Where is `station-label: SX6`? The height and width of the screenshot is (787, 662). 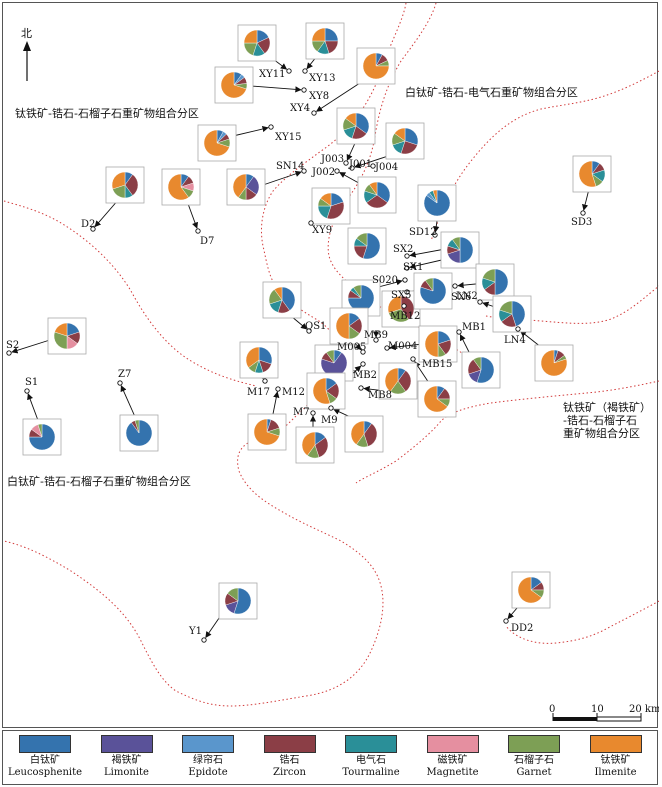
station-label: SX6 is located at coordinates (461, 297).